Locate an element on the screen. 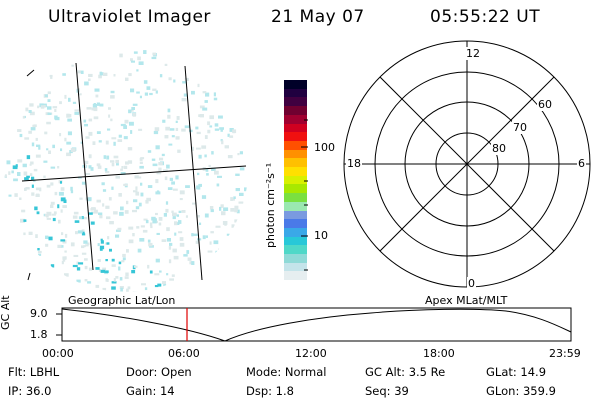 The width and height of the screenshot is (600, 400). edge-tick is located at coordinates (30, 73).